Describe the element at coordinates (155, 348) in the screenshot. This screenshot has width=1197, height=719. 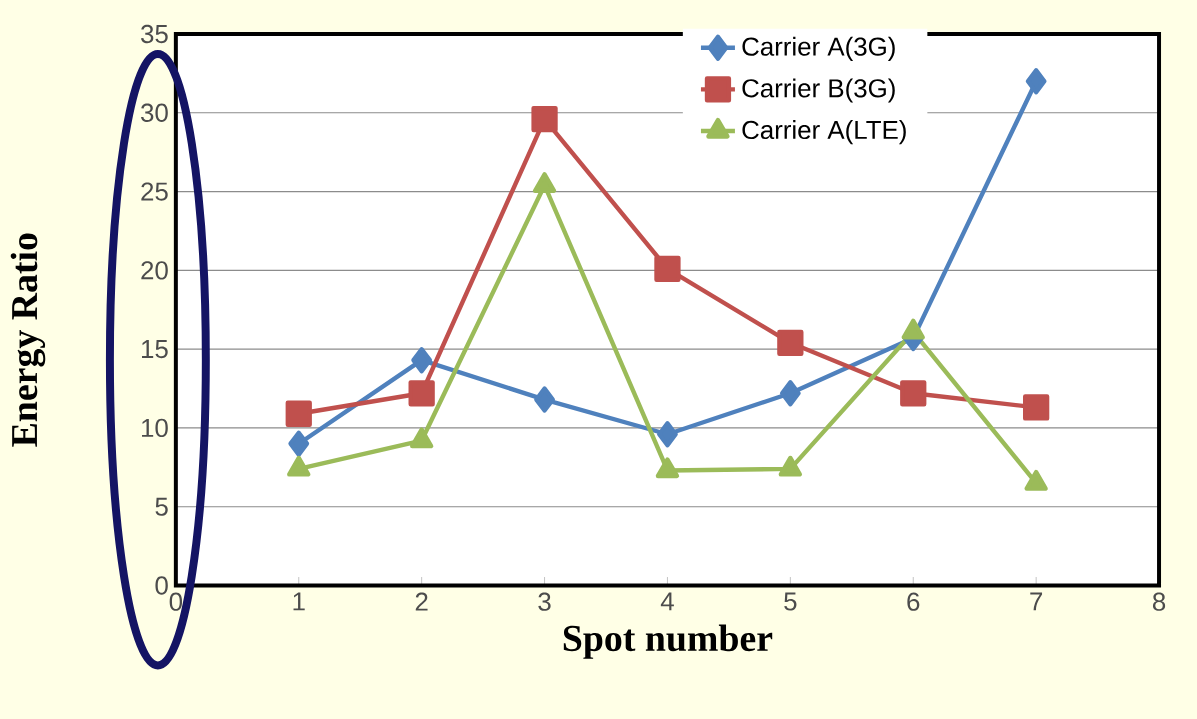
I see `y-tick-label: 15` at that location.